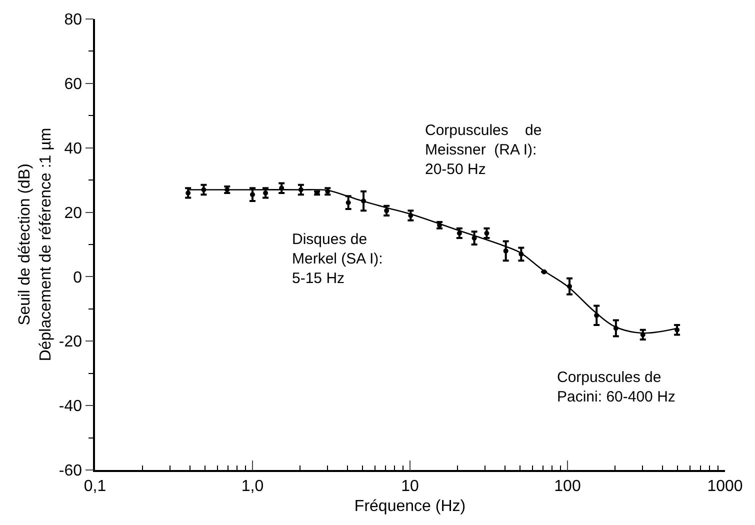 This screenshot has height=525, width=755. Describe the element at coordinates (73, 149) in the screenshot. I see `y-tick-label: 40` at that location.